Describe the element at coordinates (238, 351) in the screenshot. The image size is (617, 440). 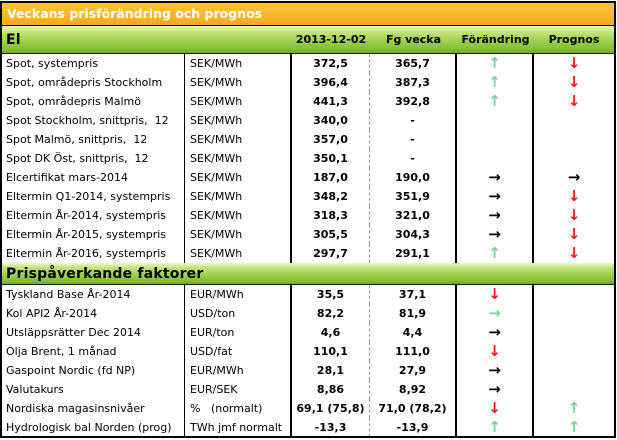
I see `row-unit: USD/fat` at that location.